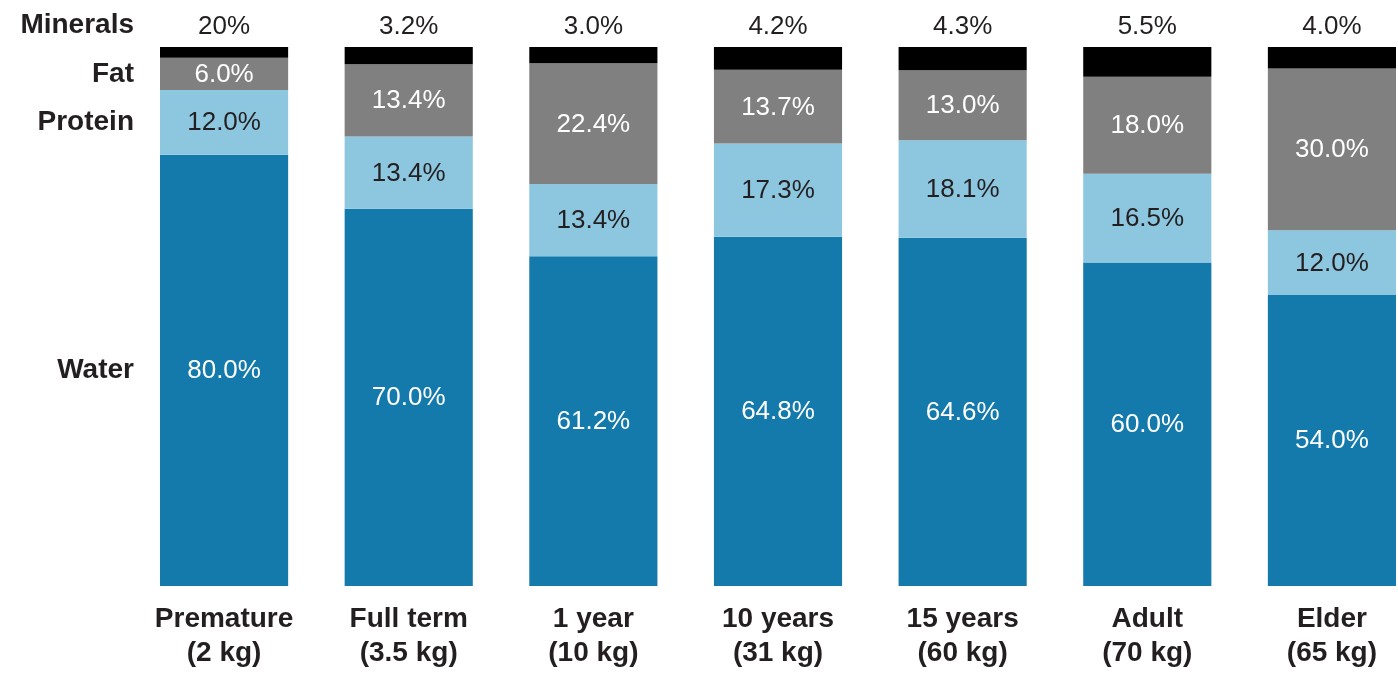 This screenshot has height=678, width=1398. I want to click on x-tick-label: 15 years (60 kg), so click(962, 634).